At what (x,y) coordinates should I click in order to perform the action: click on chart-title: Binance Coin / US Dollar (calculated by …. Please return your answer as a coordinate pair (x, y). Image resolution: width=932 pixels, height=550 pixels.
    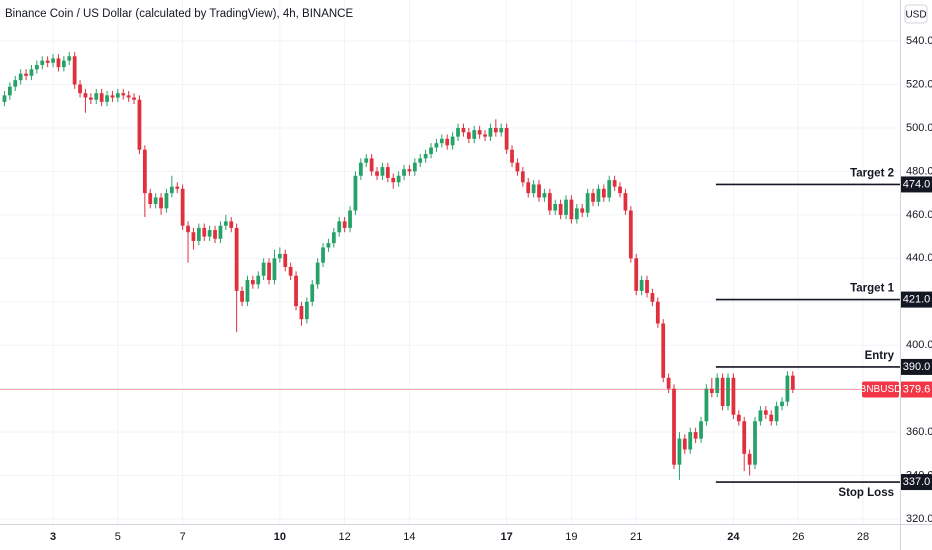
    Looking at the image, I should click on (179, 14).